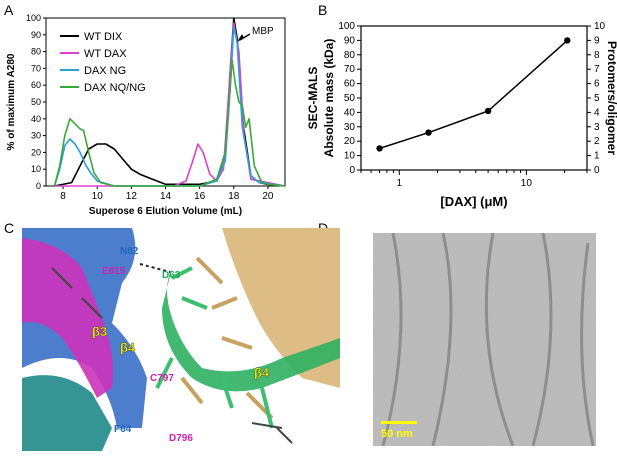  Describe the element at coordinates (611, 98) in the screenshot. I see `y-right-axis-label: Protomers/oligomer` at that location.